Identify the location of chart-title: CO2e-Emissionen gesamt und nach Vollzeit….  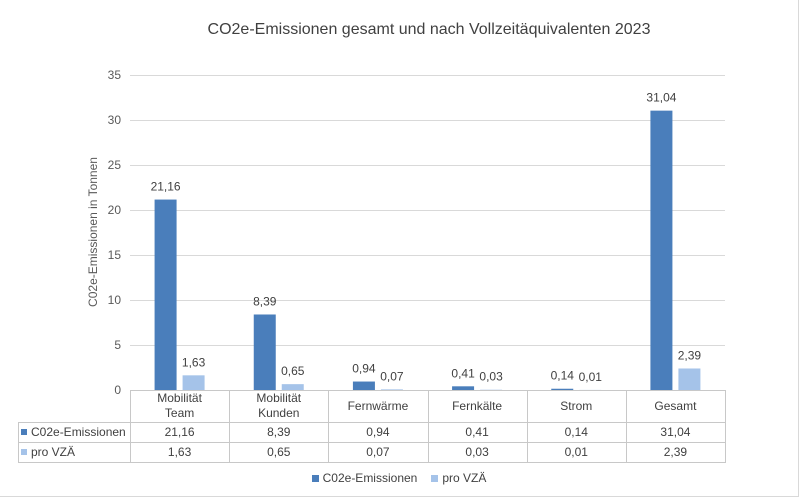
(429, 29).